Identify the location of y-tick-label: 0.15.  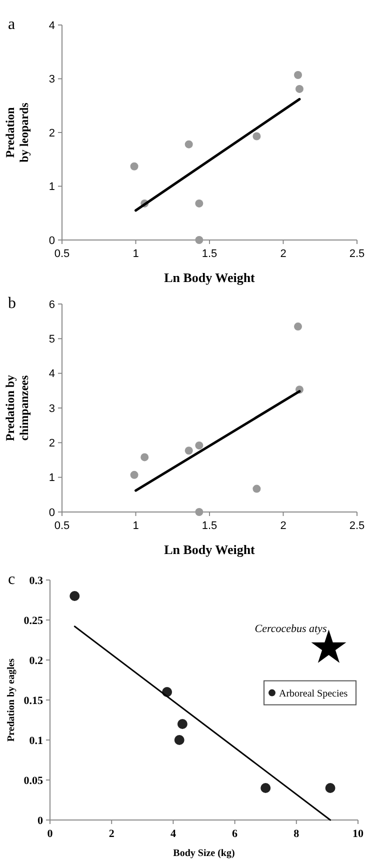
(34, 700).